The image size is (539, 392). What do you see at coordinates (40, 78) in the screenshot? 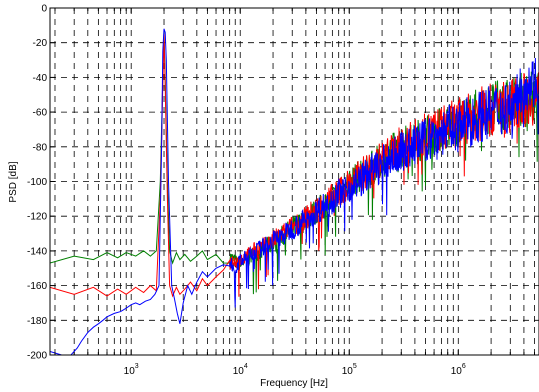
I see `y-tick-label: -40` at bounding box center [40, 78].